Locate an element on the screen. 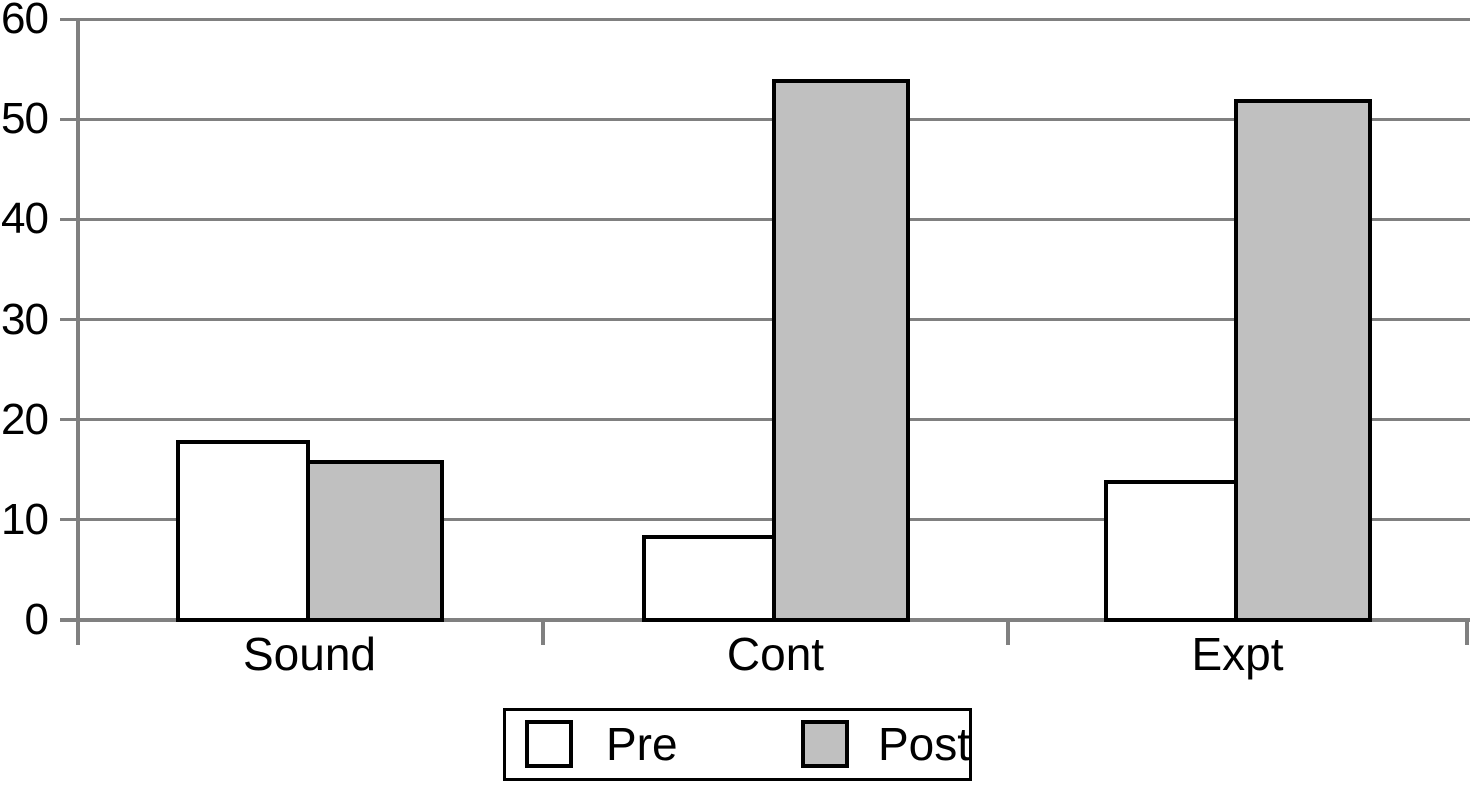 This screenshot has height=785, width=1470. bar-sound-post is located at coordinates (374, 540).